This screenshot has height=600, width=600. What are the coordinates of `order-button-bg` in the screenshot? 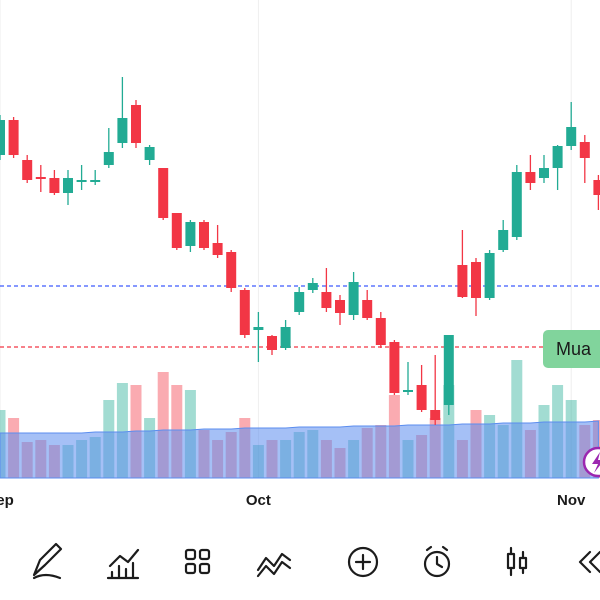 It's located at (571, 349).